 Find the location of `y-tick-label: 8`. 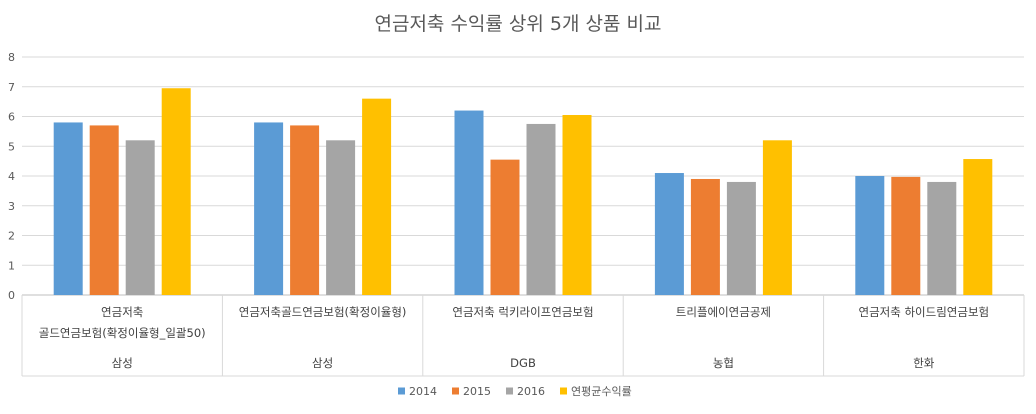

y-tick-label: 8 is located at coordinates (11, 57).